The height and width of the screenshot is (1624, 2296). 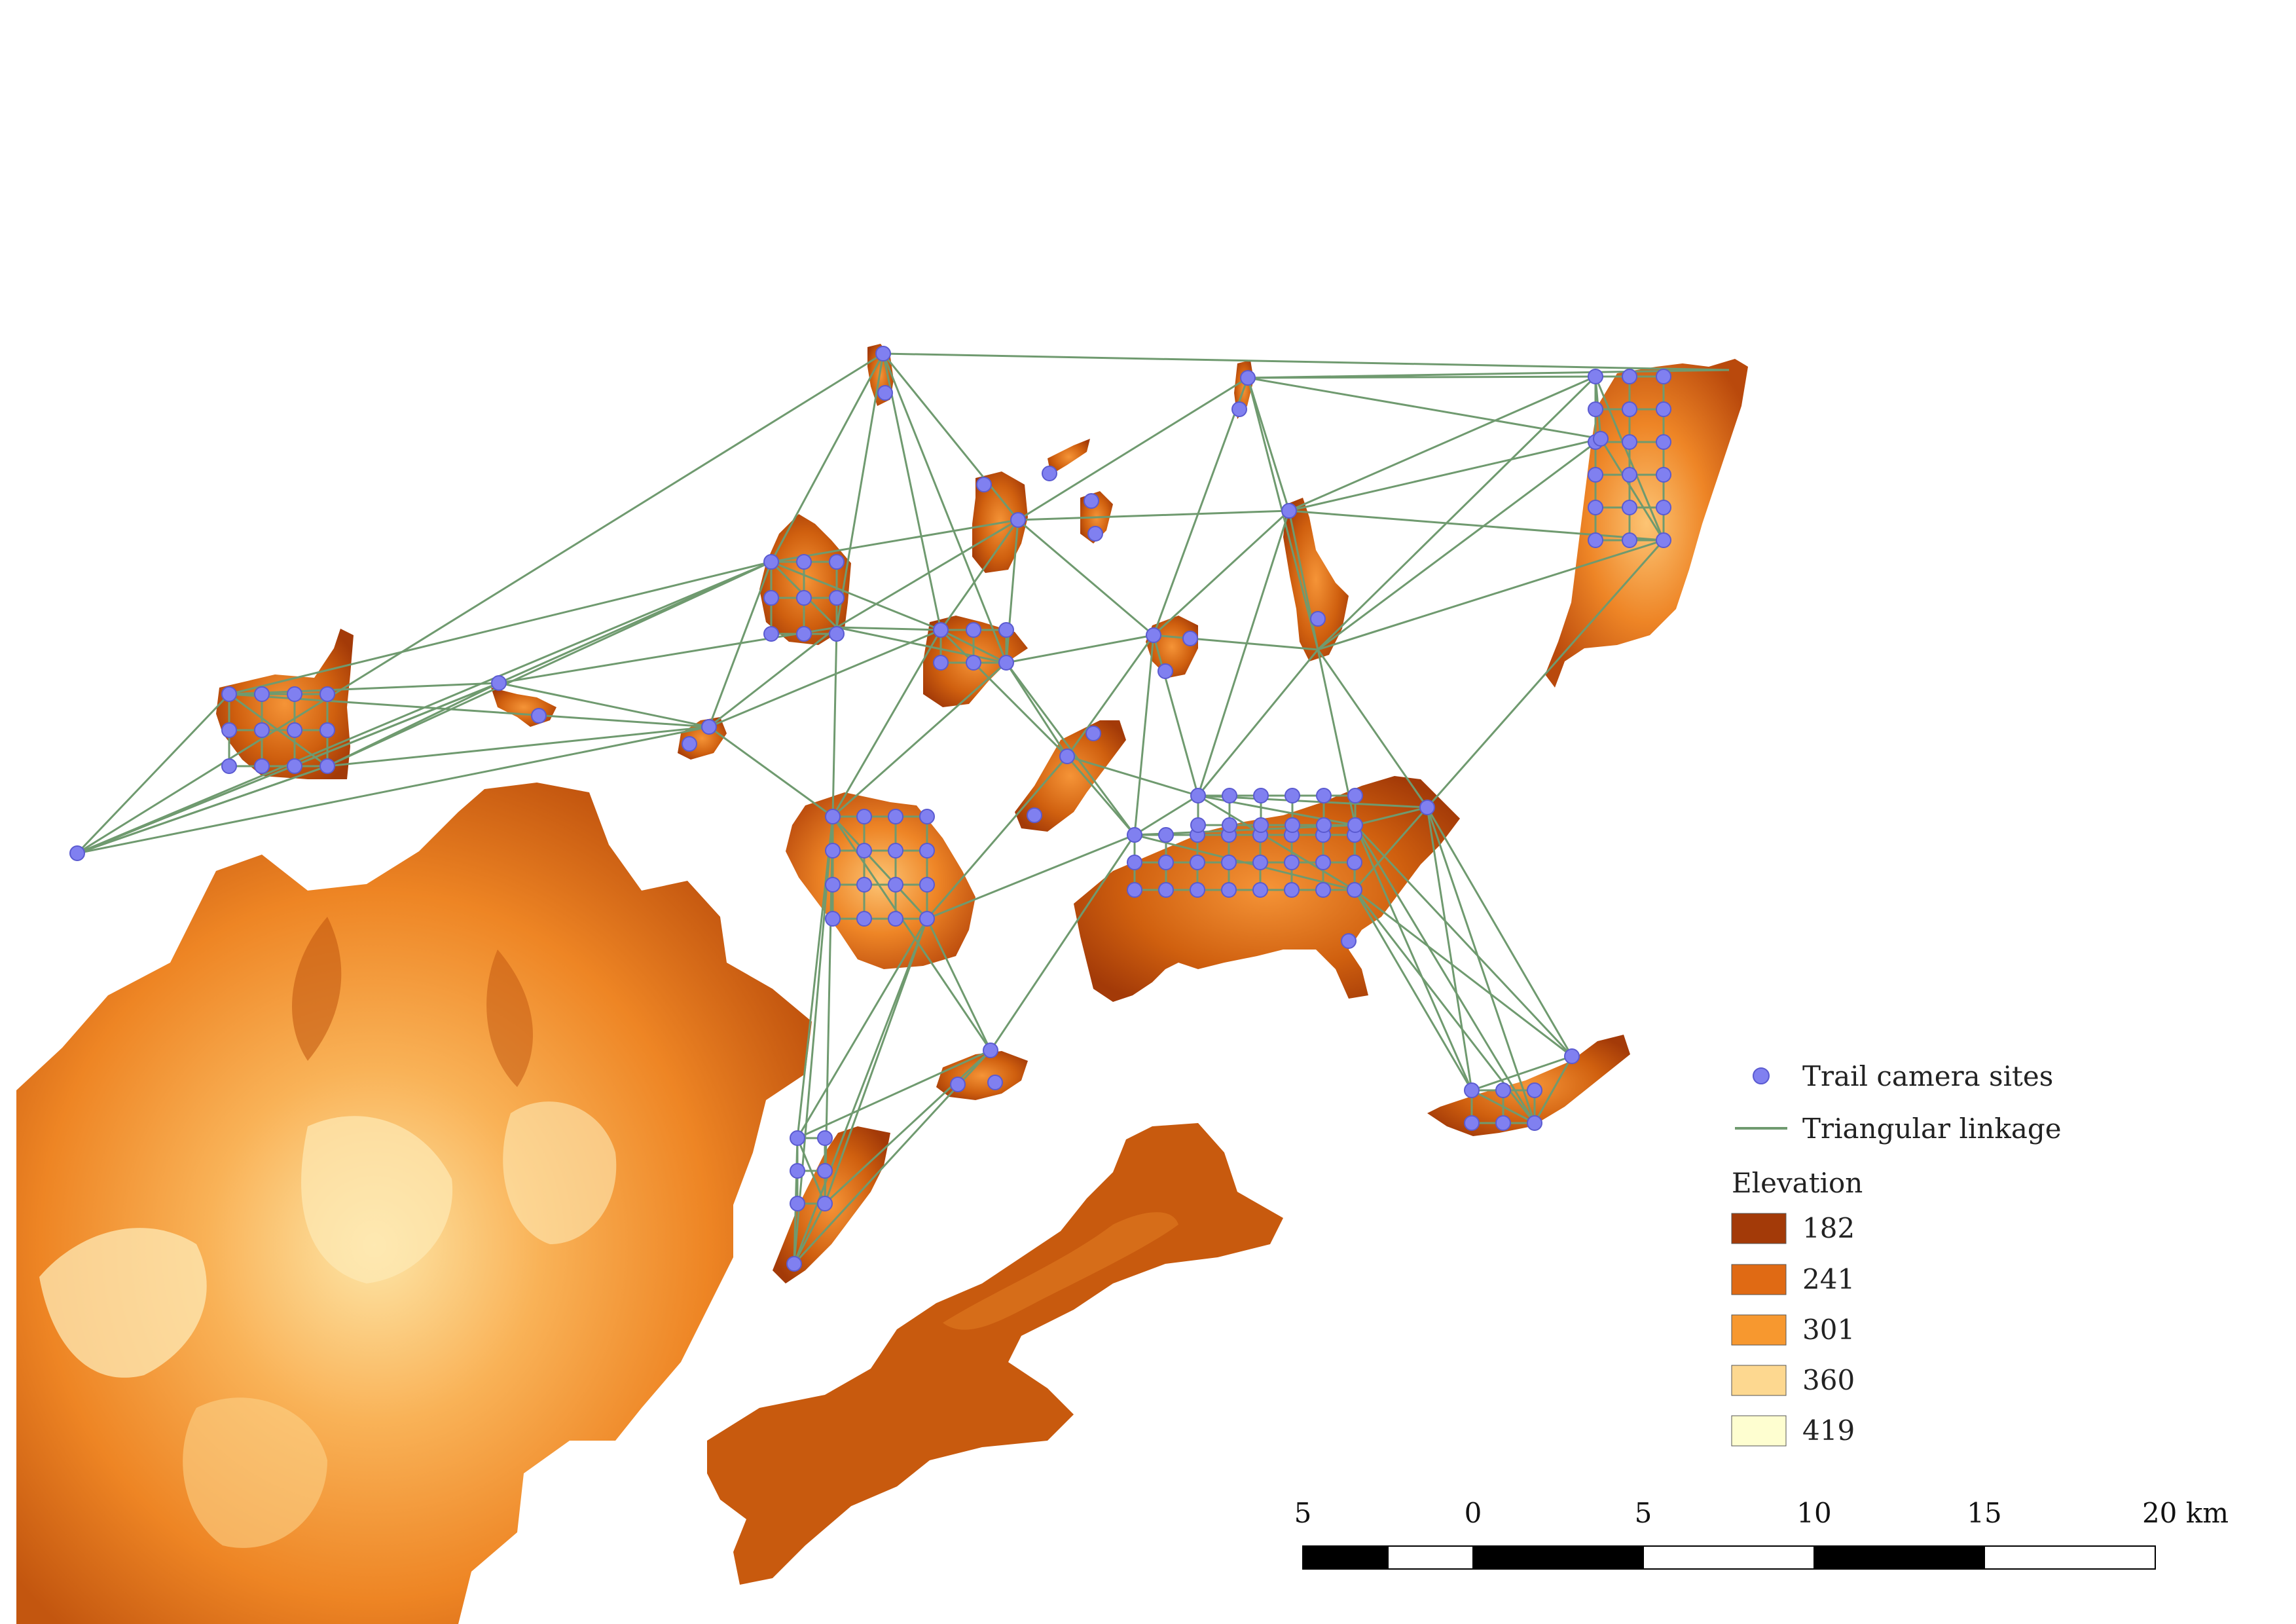 What do you see at coordinates (1828, 1430) in the screenshot?
I see `legend-class-419: 419` at bounding box center [1828, 1430].